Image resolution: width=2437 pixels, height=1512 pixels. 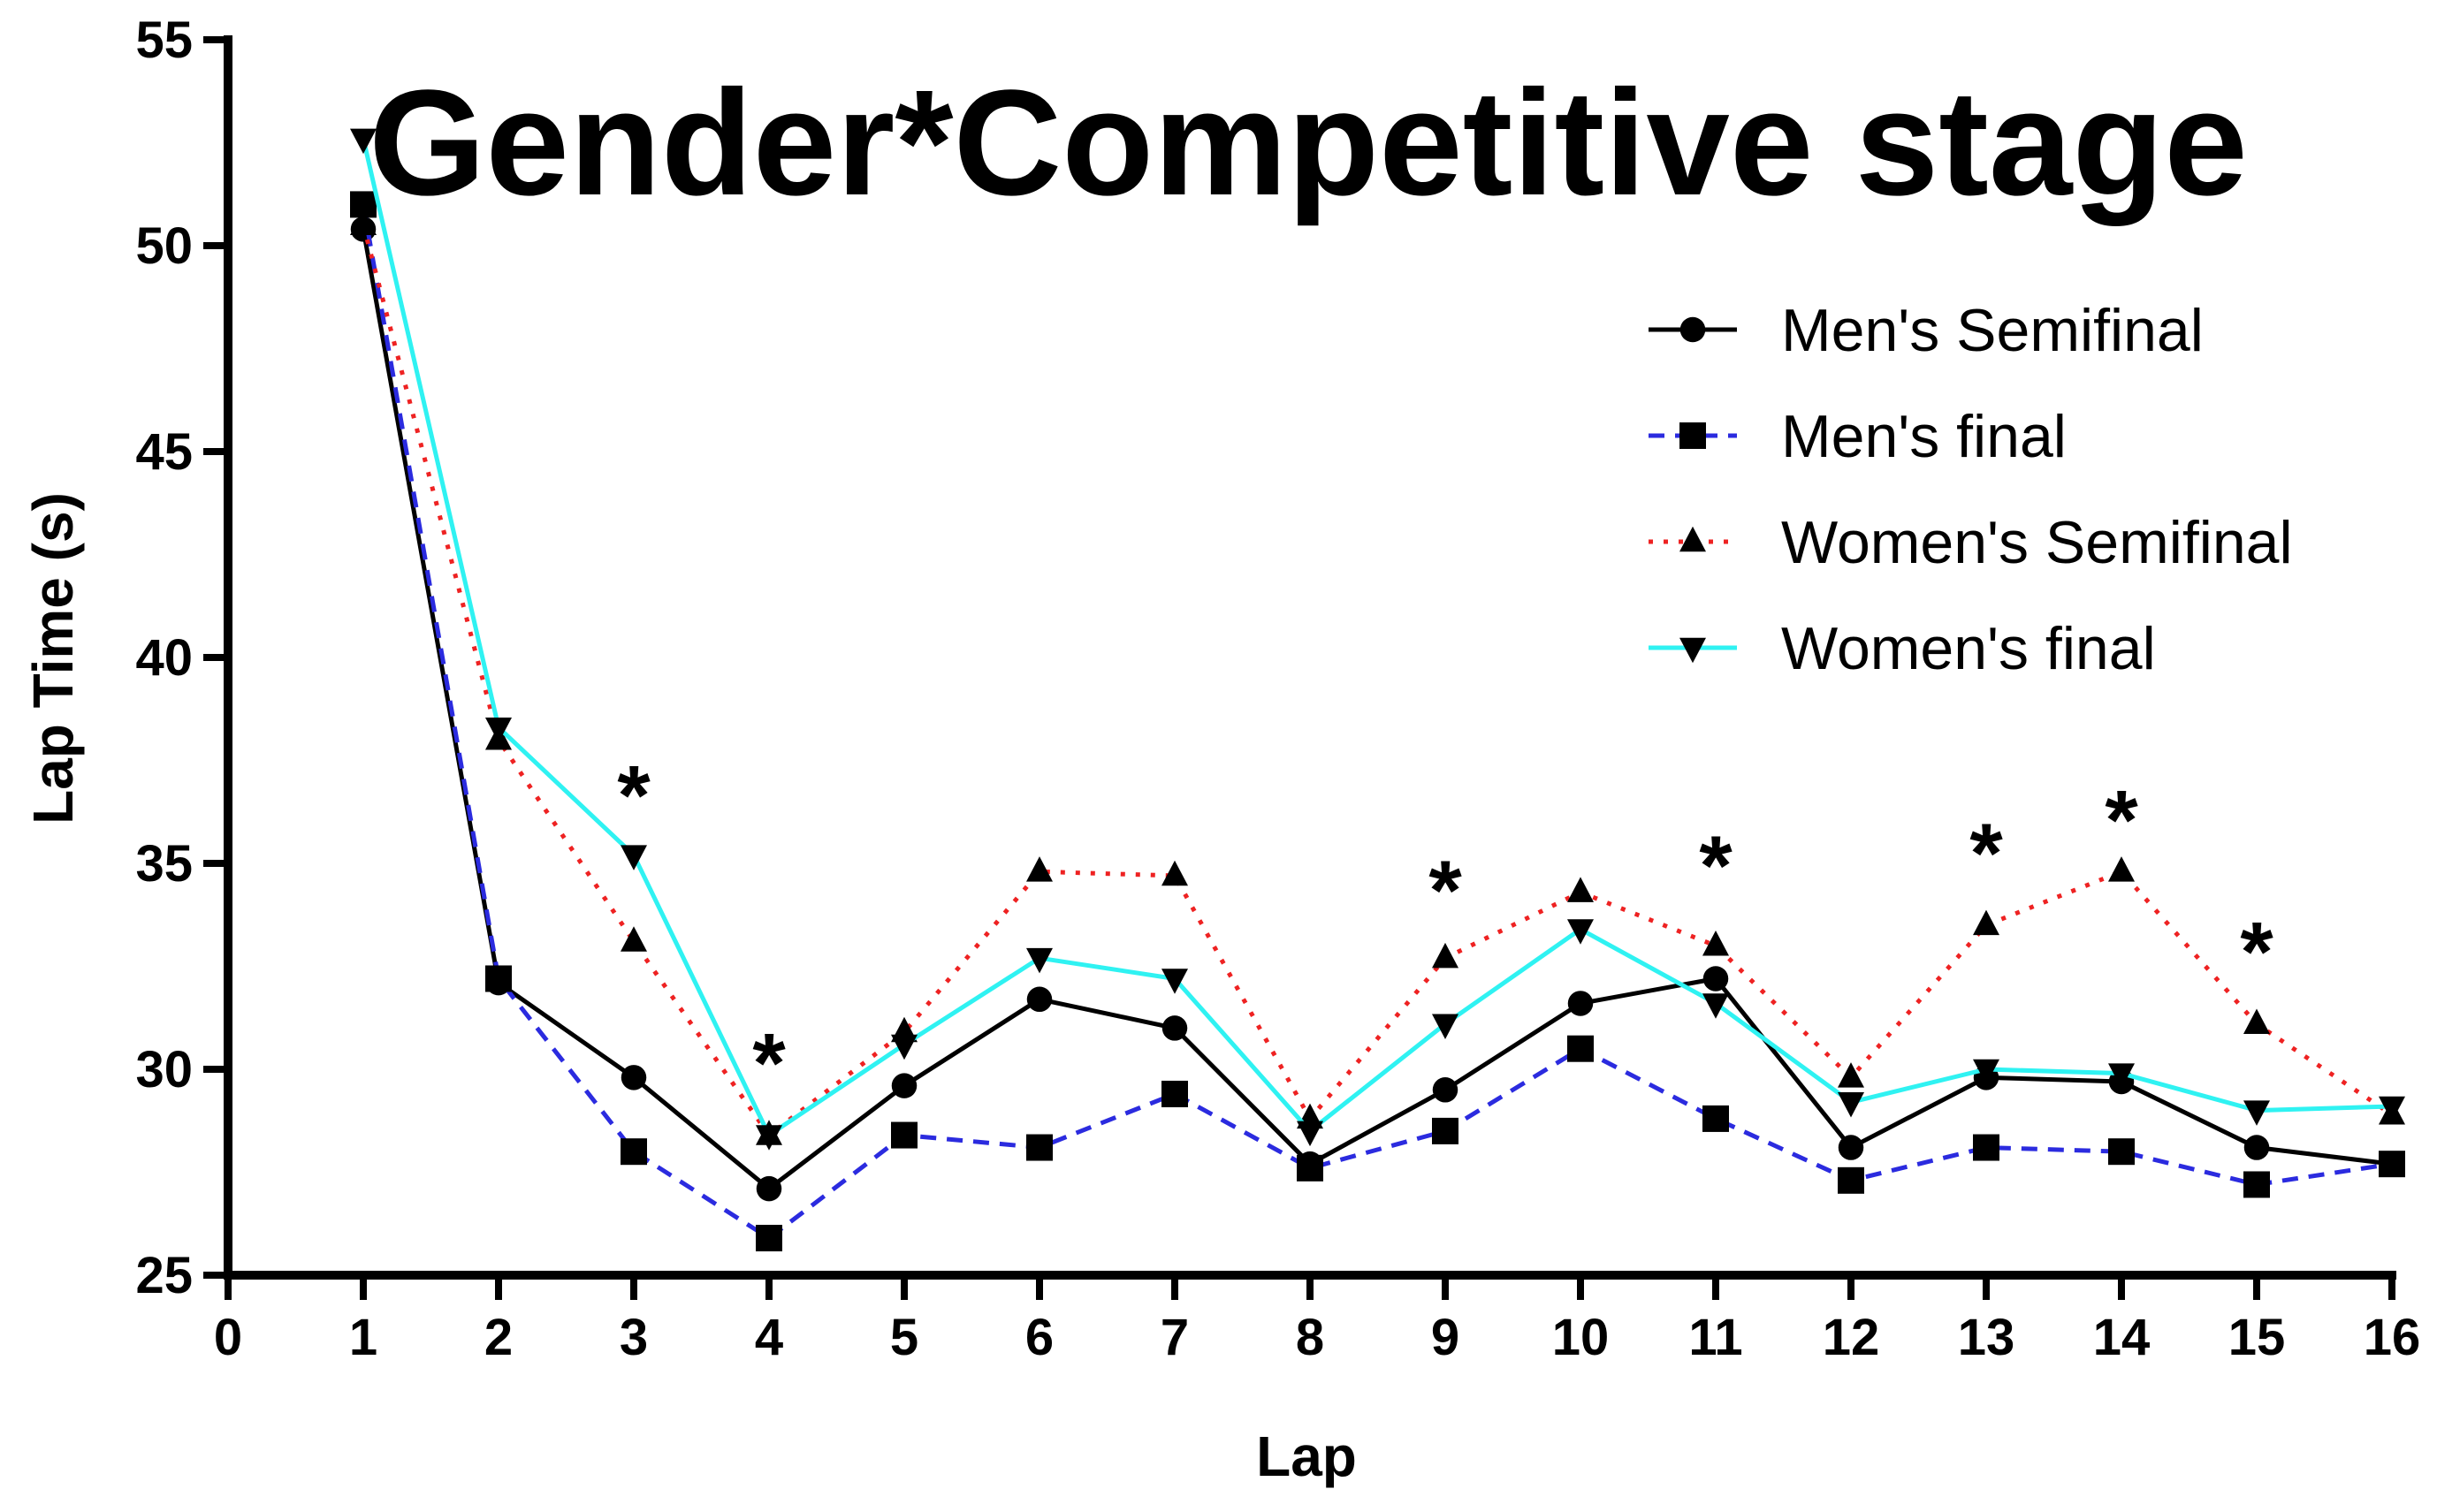 What do you see at coordinates (1924, 436) in the screenshot?
I see `legend-label: Men's final` at bounding box center [1924, 436].